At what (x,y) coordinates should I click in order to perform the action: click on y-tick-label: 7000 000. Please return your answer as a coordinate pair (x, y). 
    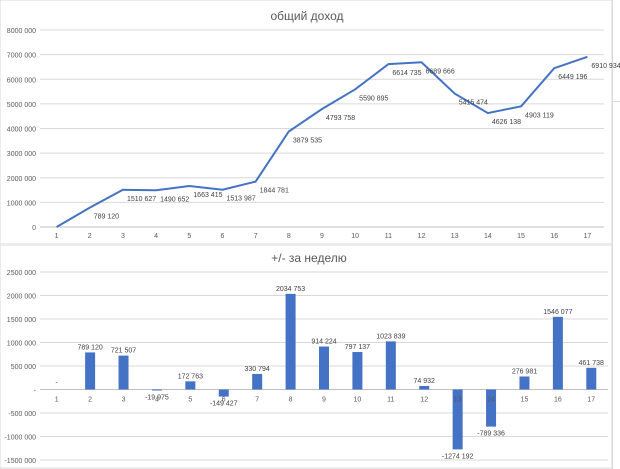
    Looking at the image, I should click on (21, 56).